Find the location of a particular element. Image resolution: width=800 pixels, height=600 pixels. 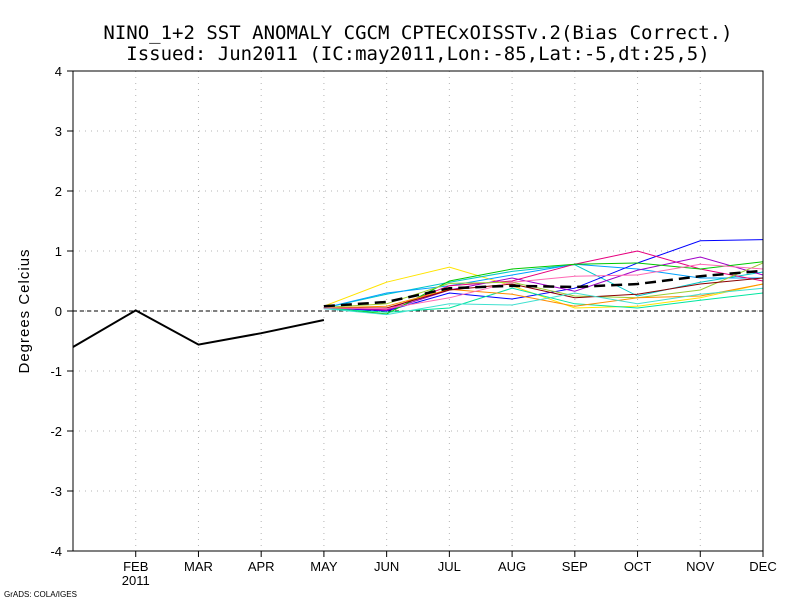

ensemble-member-3-line is located at coordinates (543, 286).